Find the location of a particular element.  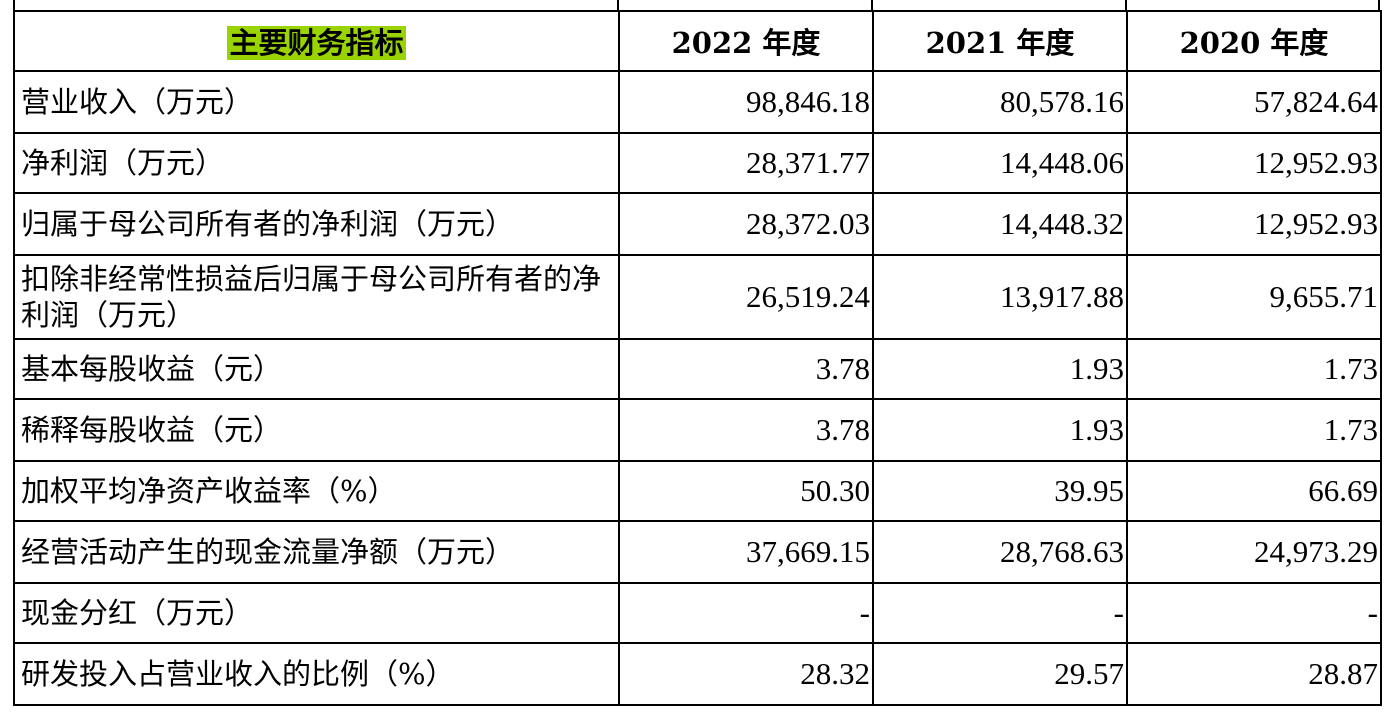

cell-value: 24,973.29 is located at coordinates (1254, 552).